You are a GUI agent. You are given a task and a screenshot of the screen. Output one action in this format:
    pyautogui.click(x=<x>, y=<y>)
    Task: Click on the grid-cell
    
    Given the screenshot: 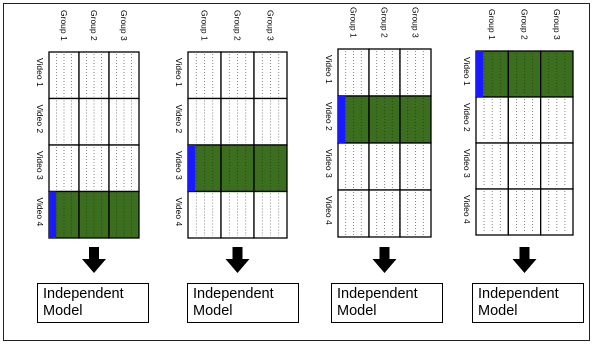 What is the action you would take?
    pyautogui.click(x=384, y=166)
    